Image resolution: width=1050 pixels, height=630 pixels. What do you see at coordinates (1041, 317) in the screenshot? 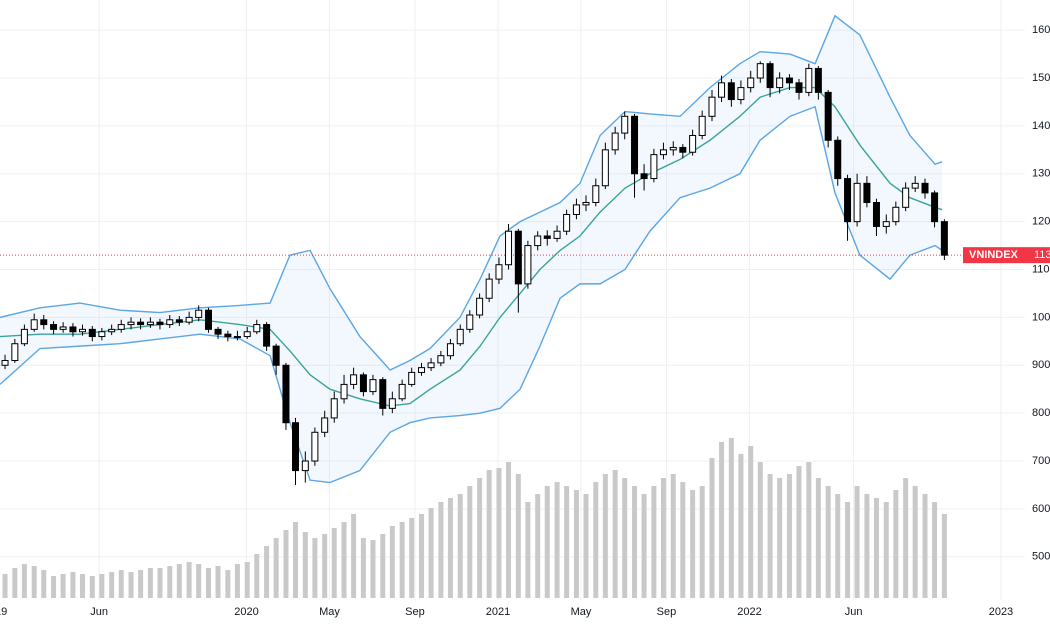
I see `y-tick-label: 1000` at bounding box center [1041, 317].